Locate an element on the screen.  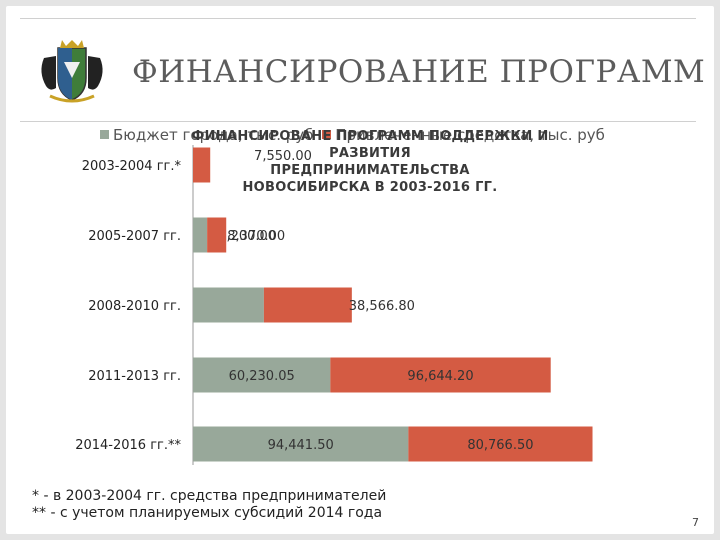
data-label-attracted: 80,766.50 is located at coordinates (500, 445).